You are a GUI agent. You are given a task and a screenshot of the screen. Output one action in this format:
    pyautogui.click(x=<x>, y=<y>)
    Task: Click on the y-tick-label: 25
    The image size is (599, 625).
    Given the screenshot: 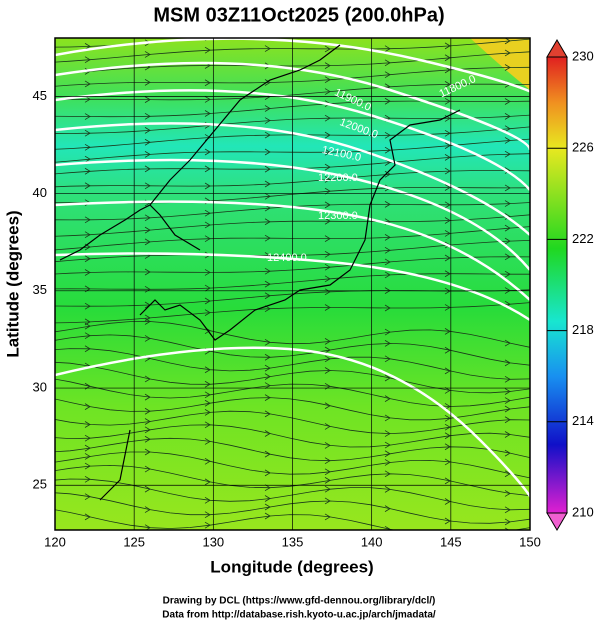 What is the action you would take?
    pyautogui.click(x=40, y=484)
    